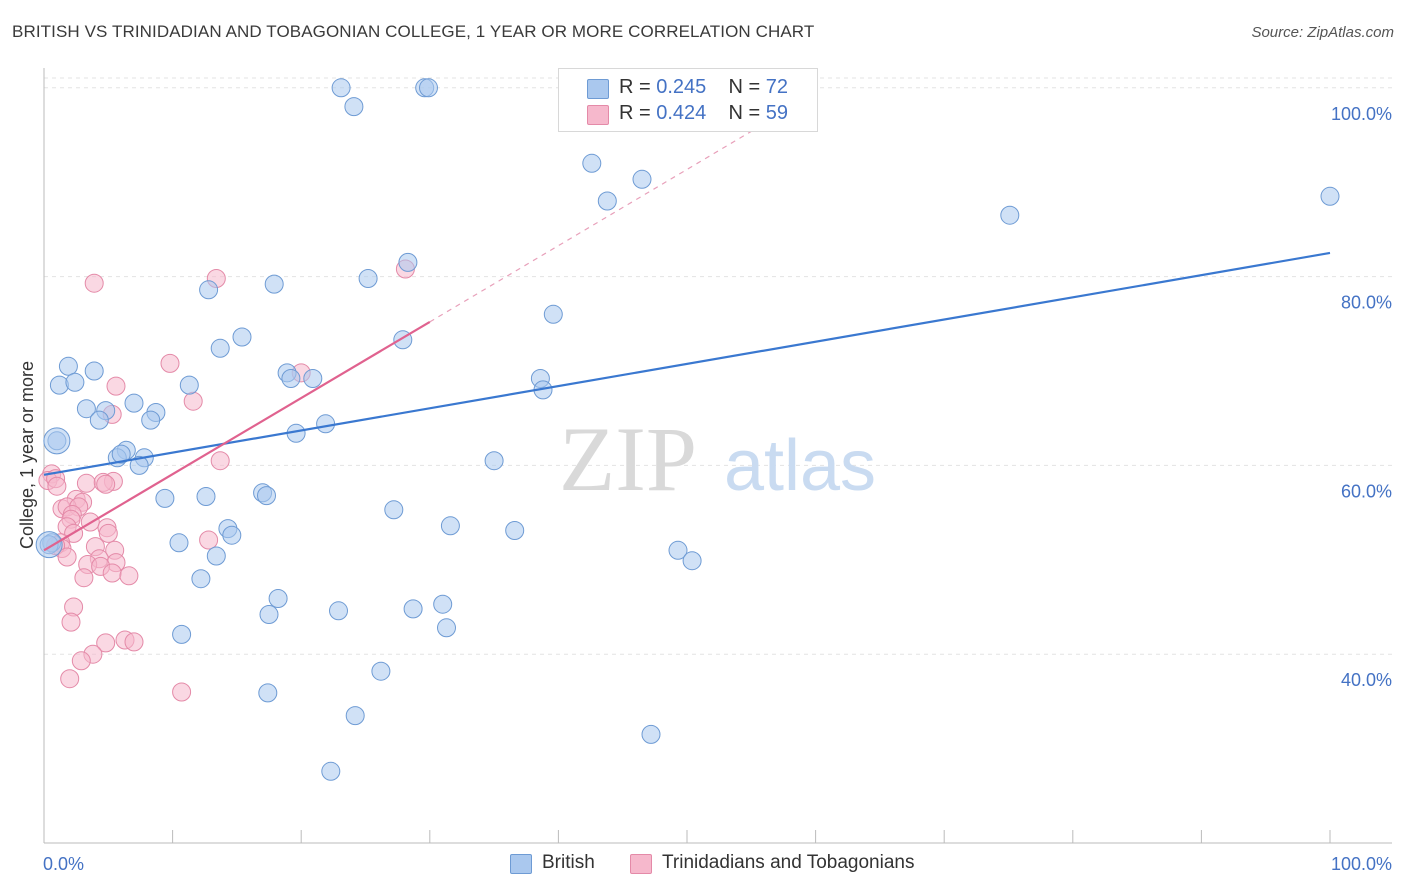 The image size is (1406, 892). Describe the element at coordinates (688, 100) in the screenshot. I see `correlation-legend: R = 0.245 N = 72 R = 0.424 N = 59` at that location.